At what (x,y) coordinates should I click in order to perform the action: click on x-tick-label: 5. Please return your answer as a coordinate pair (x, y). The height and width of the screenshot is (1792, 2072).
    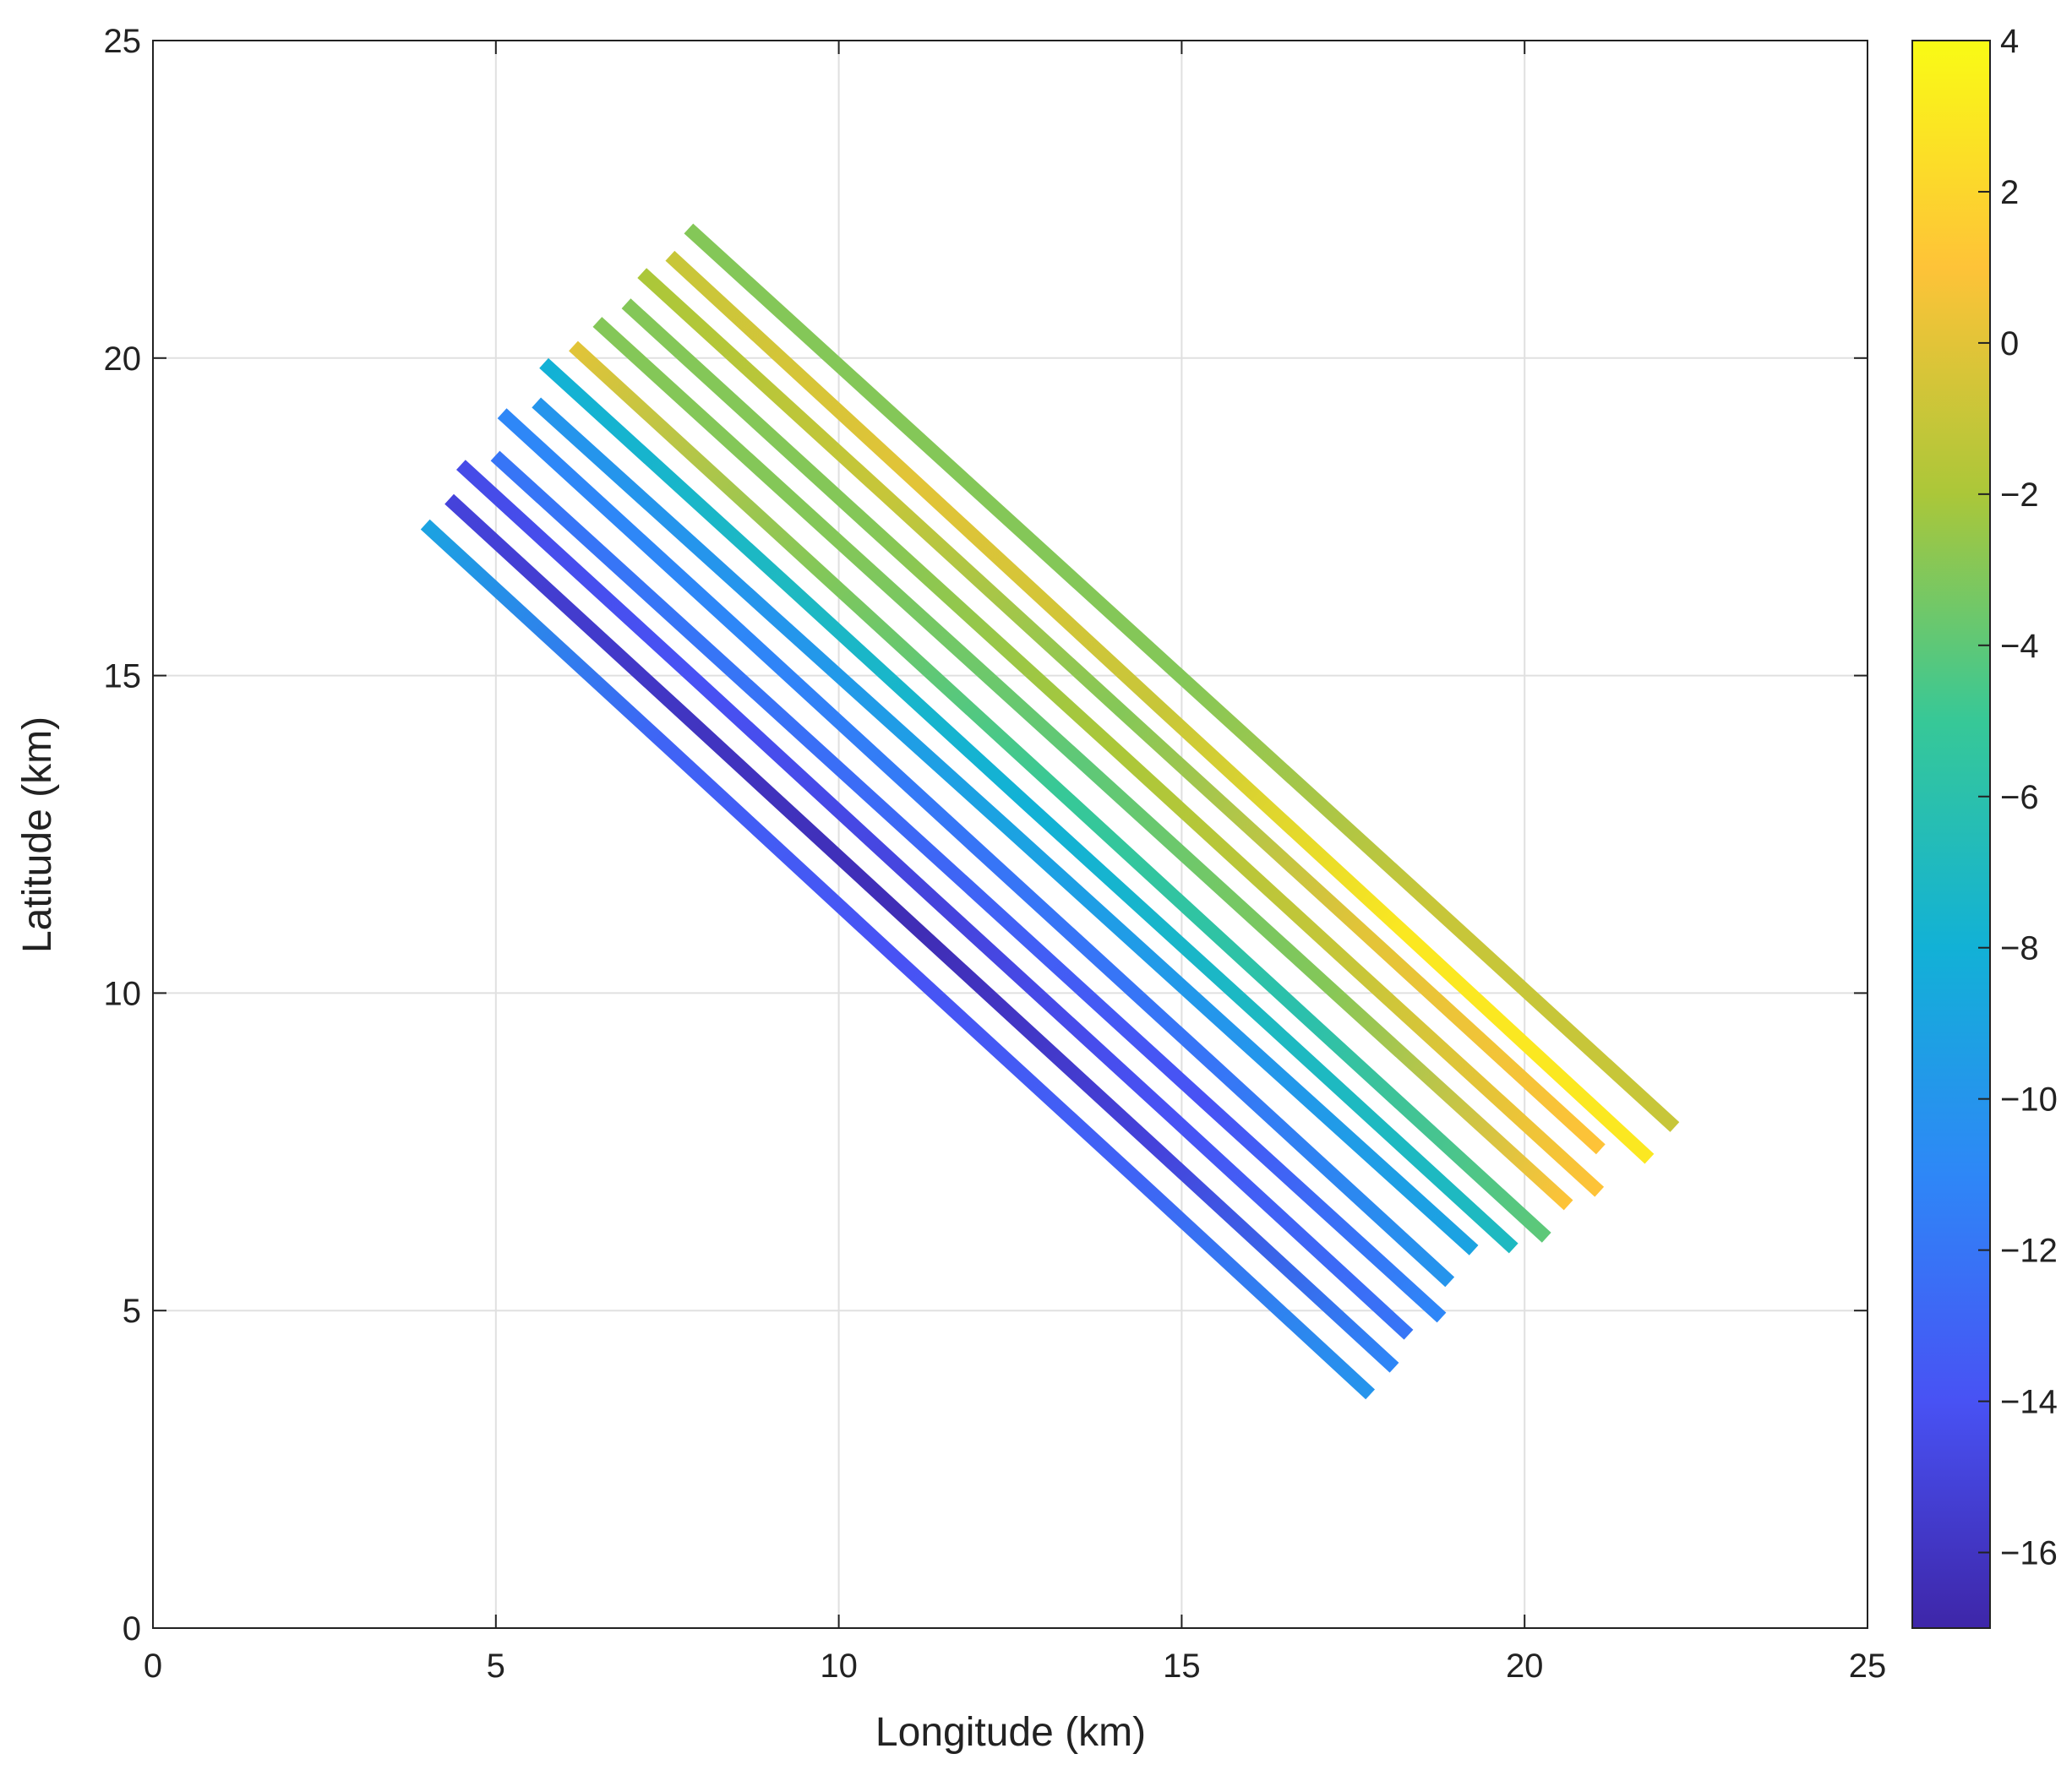
    Looking at the image, I should click on (496, 1666).